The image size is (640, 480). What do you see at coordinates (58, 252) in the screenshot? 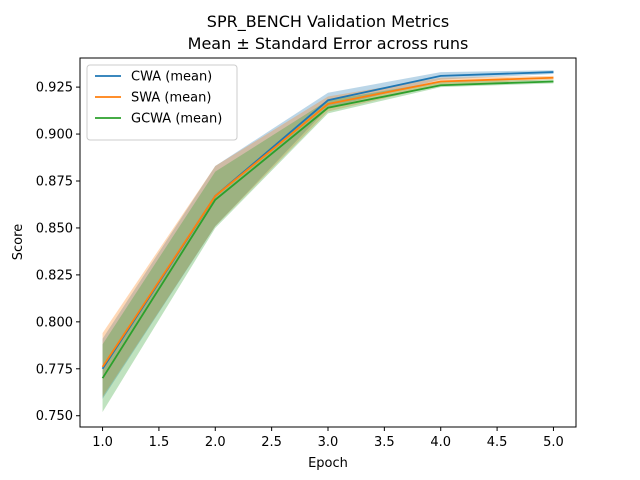
I see `y-axis-ticks: 0.750 0.775 0.800 0.825 0.850 0.875 0.900 0.925` at bounding box center [58, 252].